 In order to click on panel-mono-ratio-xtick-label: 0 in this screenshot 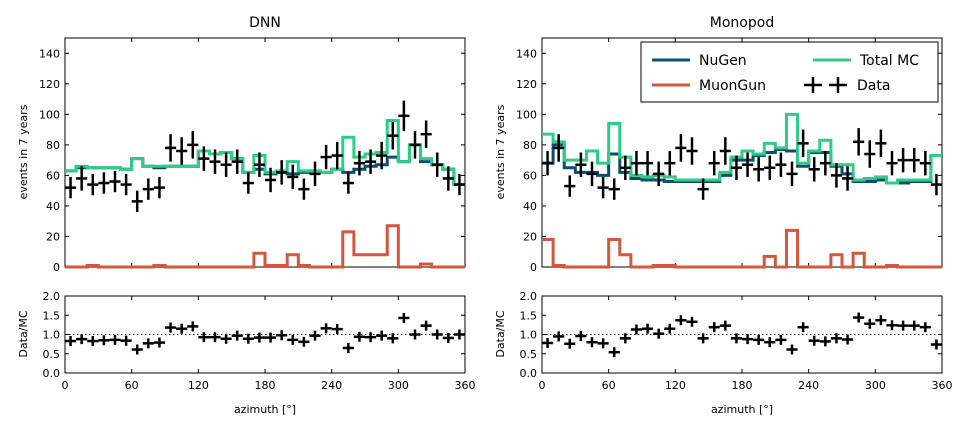, I will do `click(542, 385)`.